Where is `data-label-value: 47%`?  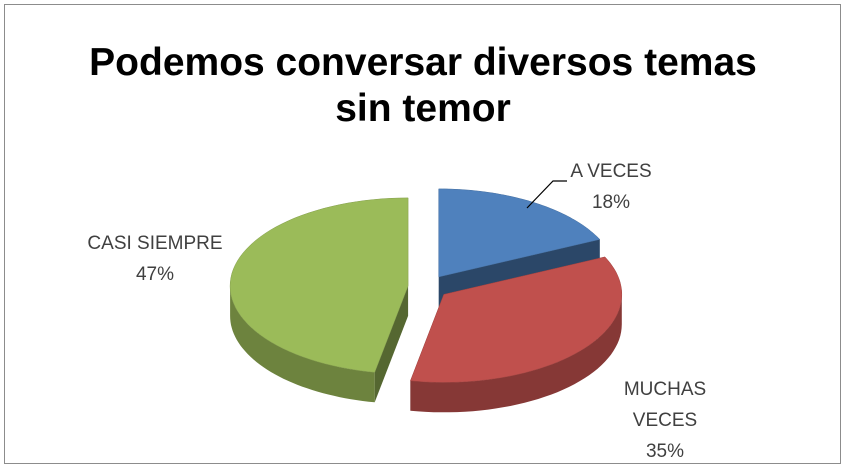 data-label-value: 47% is located at coordinates (155, 274).